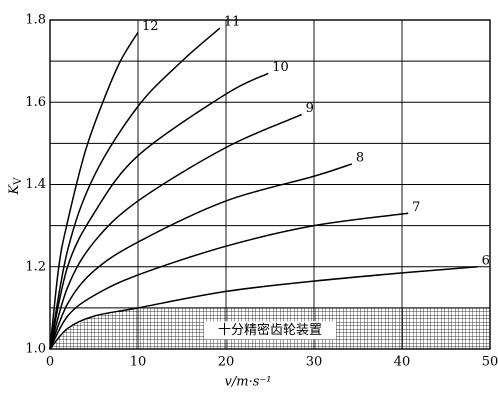  What do you see at coordinates (138, 362) in the screenshot?
I see `x-tick-label: 10` at bounding box center [138, 362].